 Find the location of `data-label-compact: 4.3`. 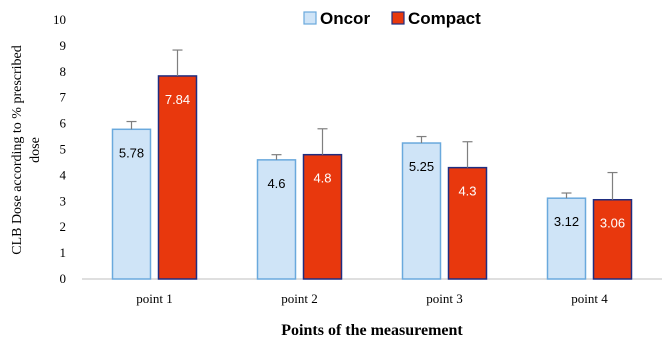

data-label-compact: 4.3 is located at coordinates (467, 191).